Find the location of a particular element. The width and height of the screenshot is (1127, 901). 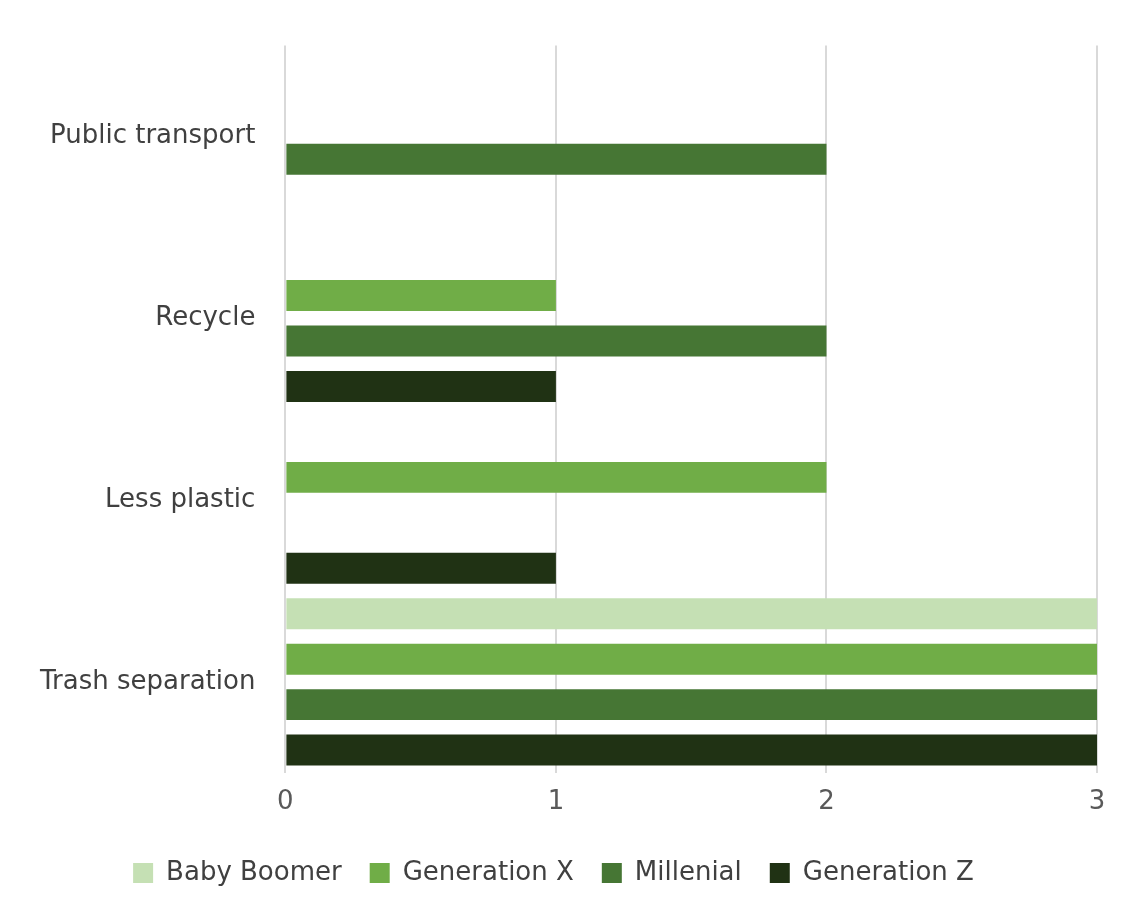

x-tick-label: 1 is located at coordinates (556, 800).